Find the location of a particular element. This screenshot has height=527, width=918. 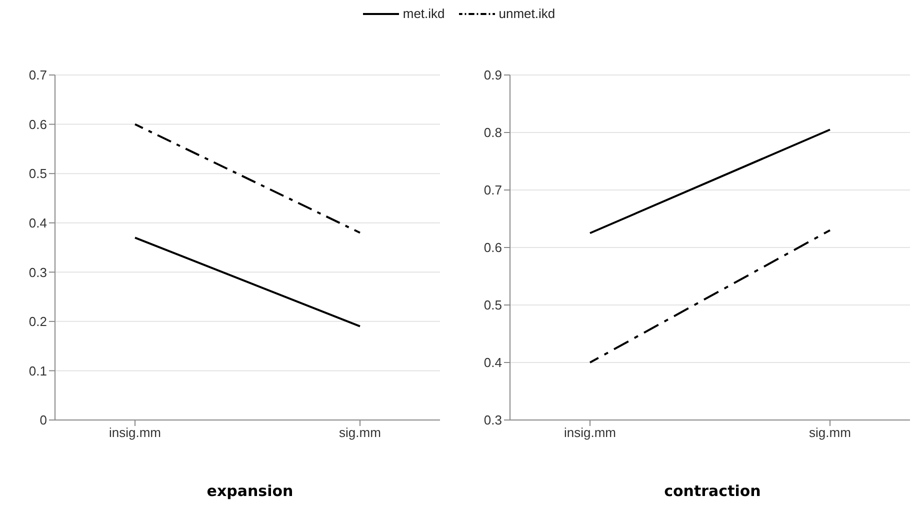

y-tick-label: 0.8 is located at coordinates (493, 132).